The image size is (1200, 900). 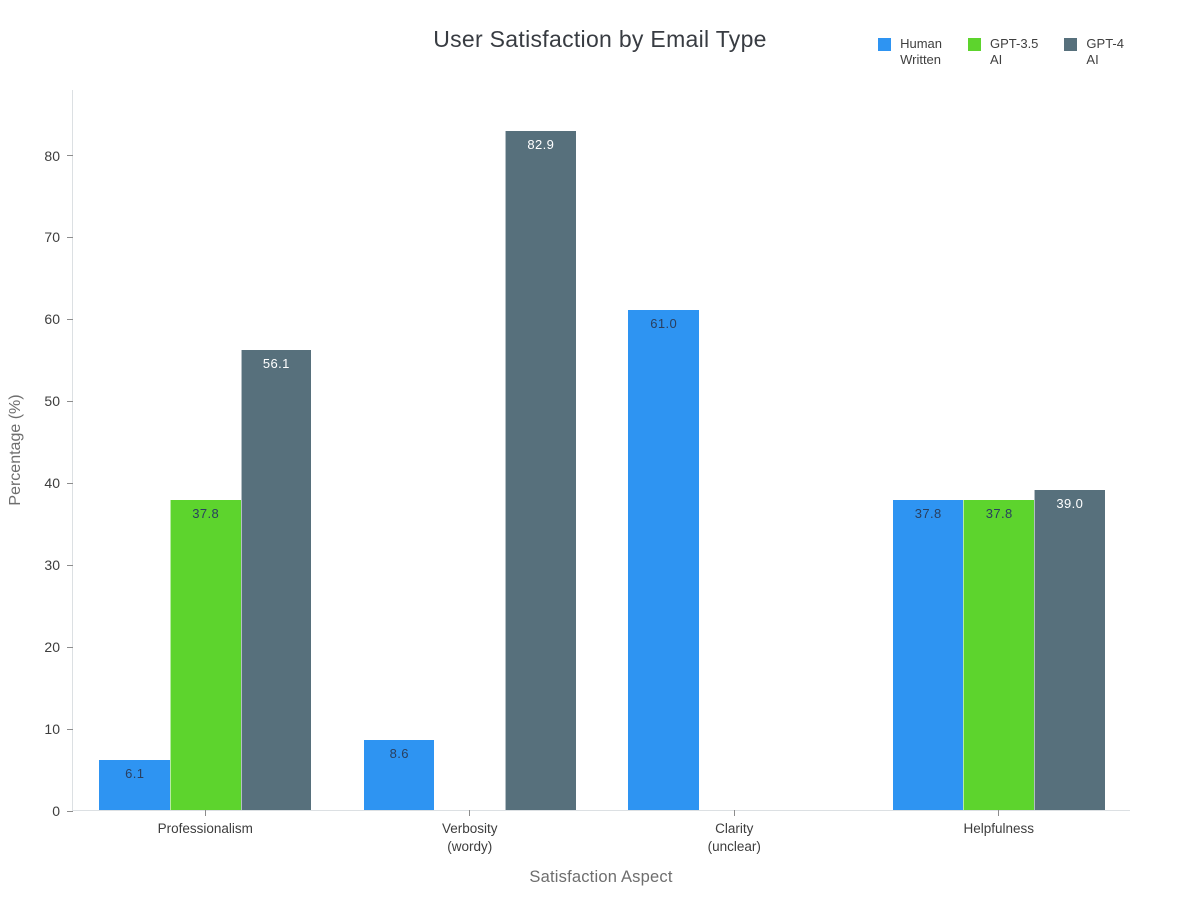 I want to click on y-axis-title: Percentage (%), so click(x=15, y=450).